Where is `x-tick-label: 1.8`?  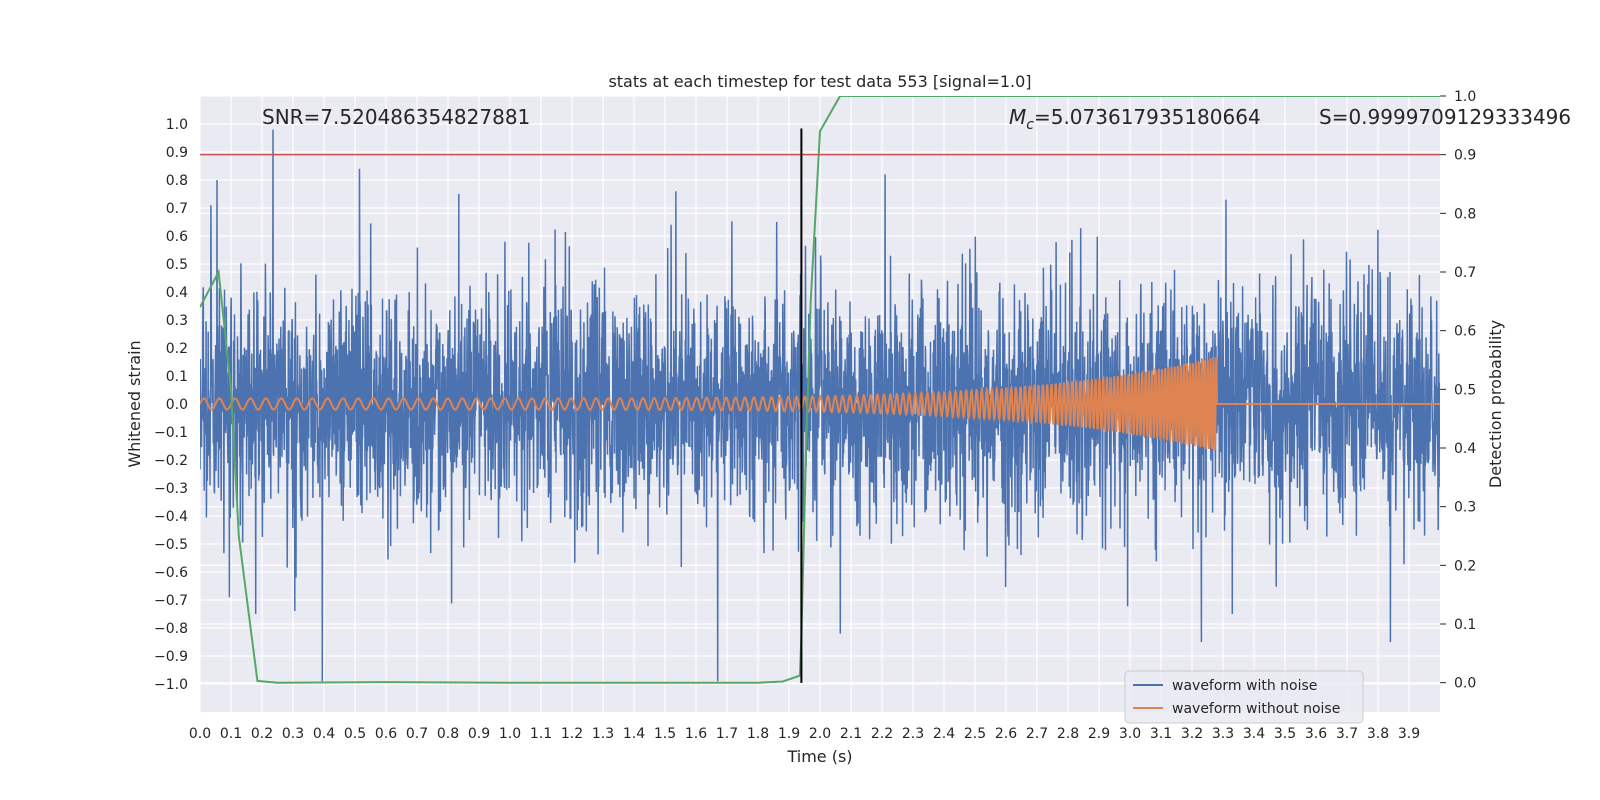
x-tick-label: 1.8 is located at coordinates (758, 734).